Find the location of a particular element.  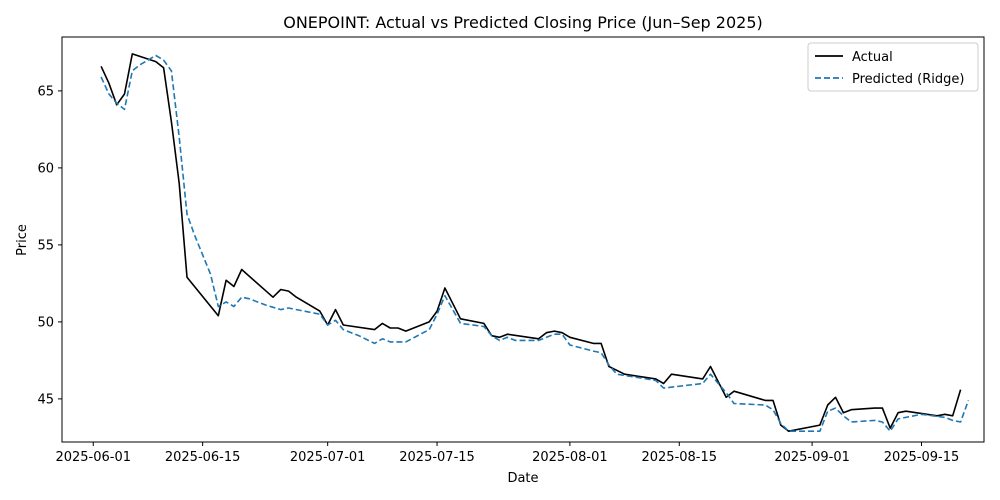

y-tick-label: 50 is located at coordinates (45, 322).